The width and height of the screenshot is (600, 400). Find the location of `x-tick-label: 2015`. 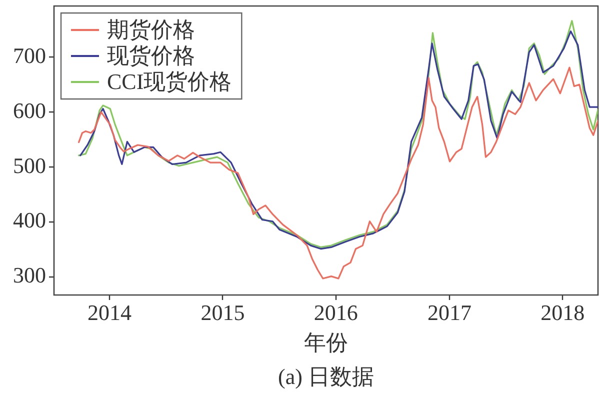

x-tick-label: 2015 is located at coordinates (222, 312).